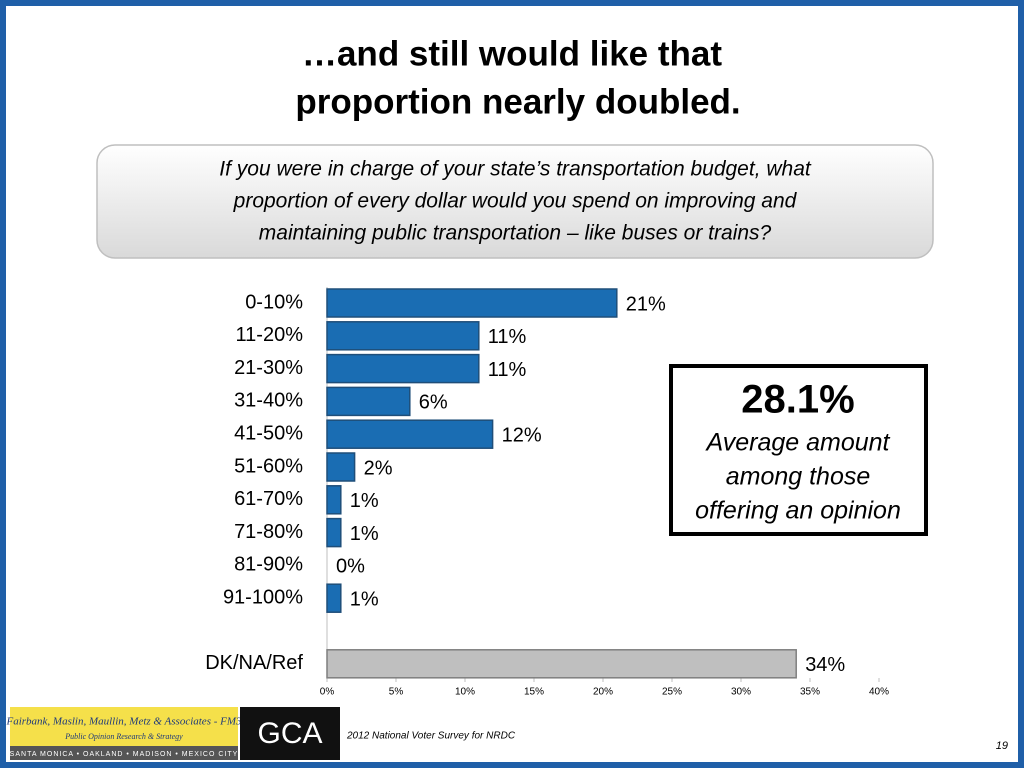  I want to click on category-label: 11-20%, so click(270, 335).